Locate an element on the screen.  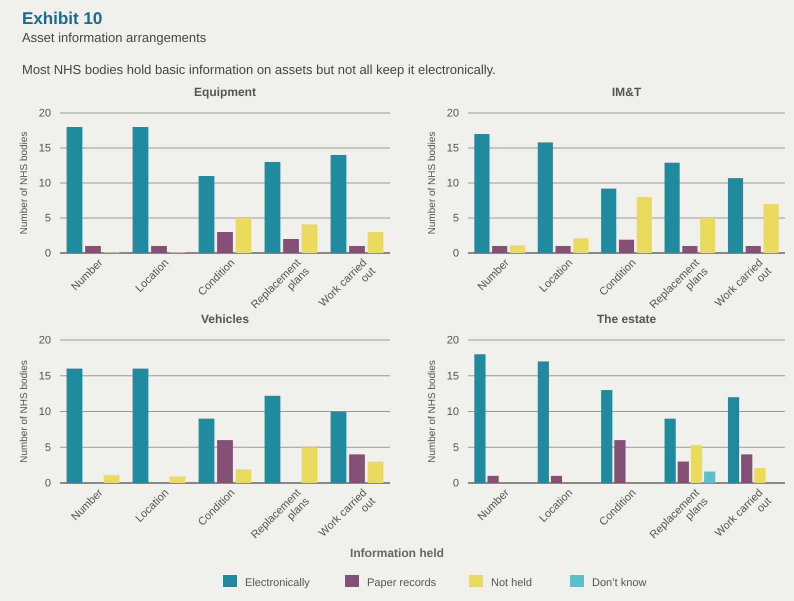
legend-title: Information held is located at coordinates (397, 553).